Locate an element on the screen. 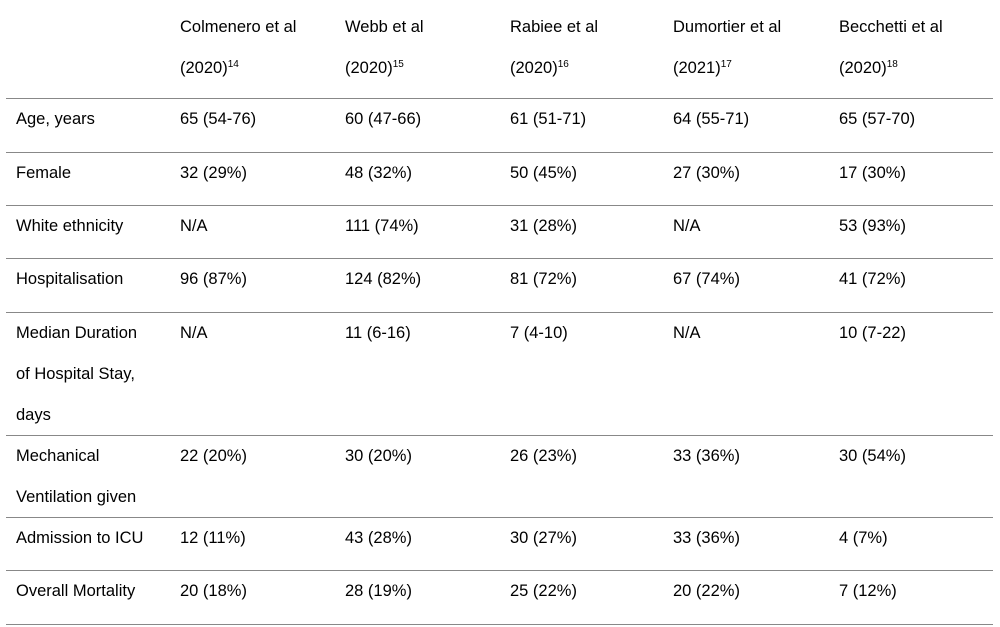 The width and height of the screenshot is (1000, 627). header-study-1: Colmenero et al (2020)14 is located at coordinates (260, 48).